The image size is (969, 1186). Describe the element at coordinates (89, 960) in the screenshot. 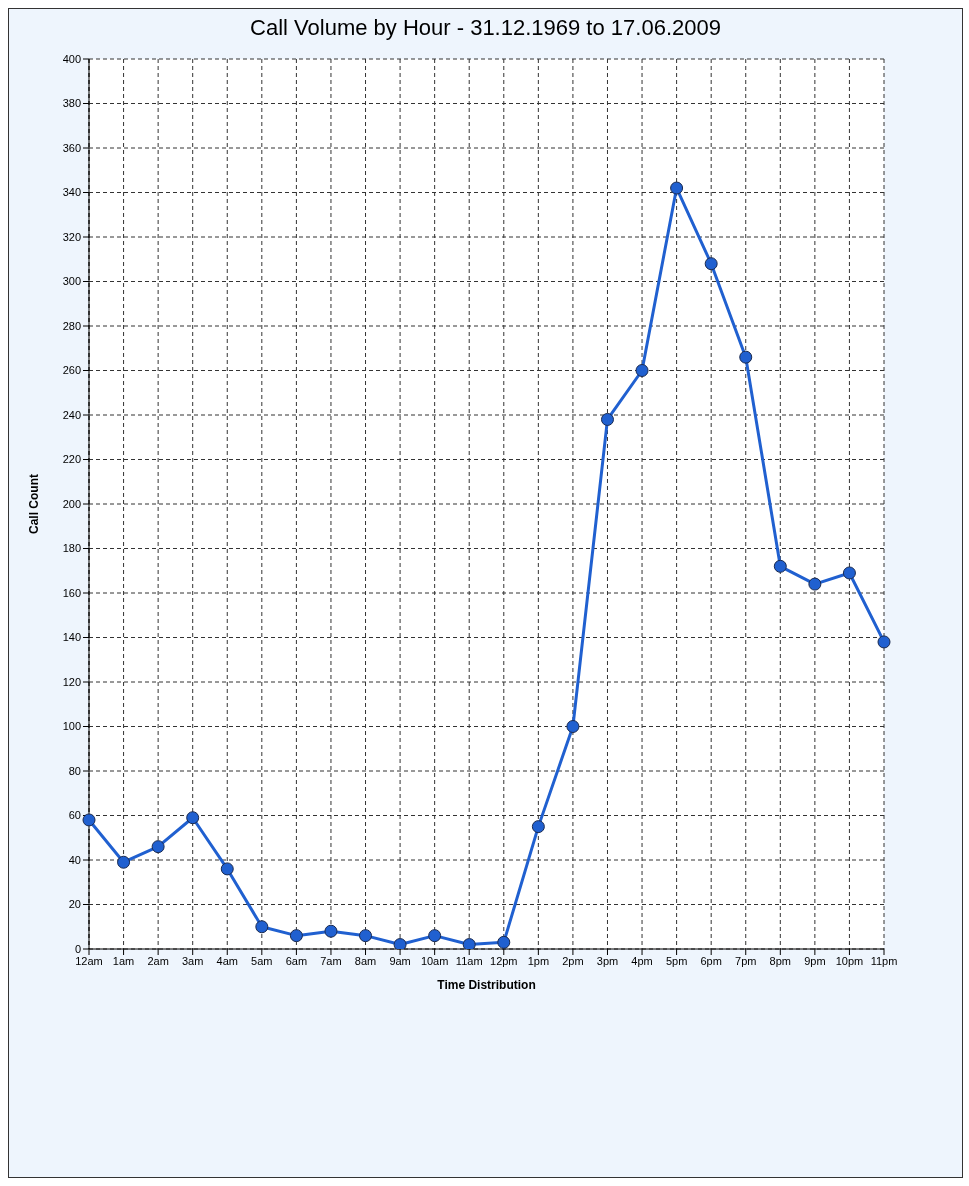

I see `x-tick-label: 12am` at that location.